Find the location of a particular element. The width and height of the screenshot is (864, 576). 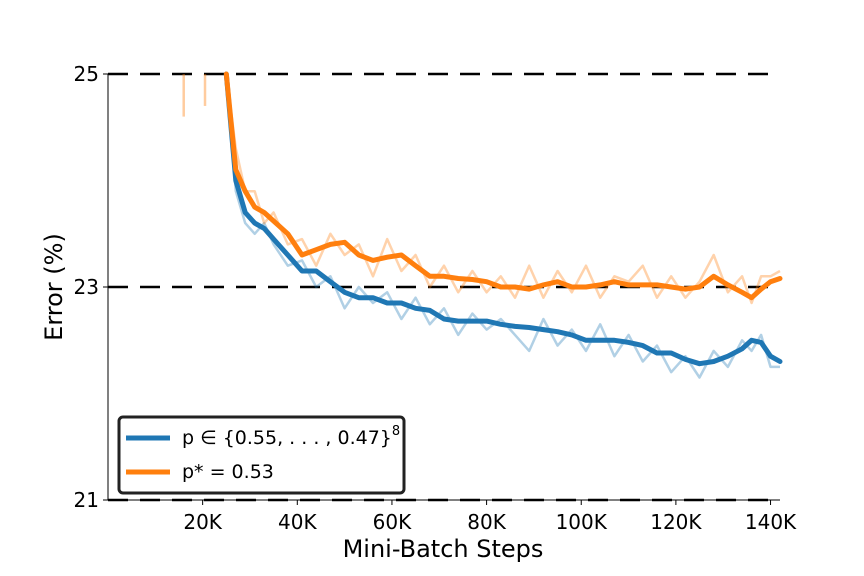

legend-label-blue-text: p ∈ {0.55, . . . , 0.47} is located at coordinates (287, 438).